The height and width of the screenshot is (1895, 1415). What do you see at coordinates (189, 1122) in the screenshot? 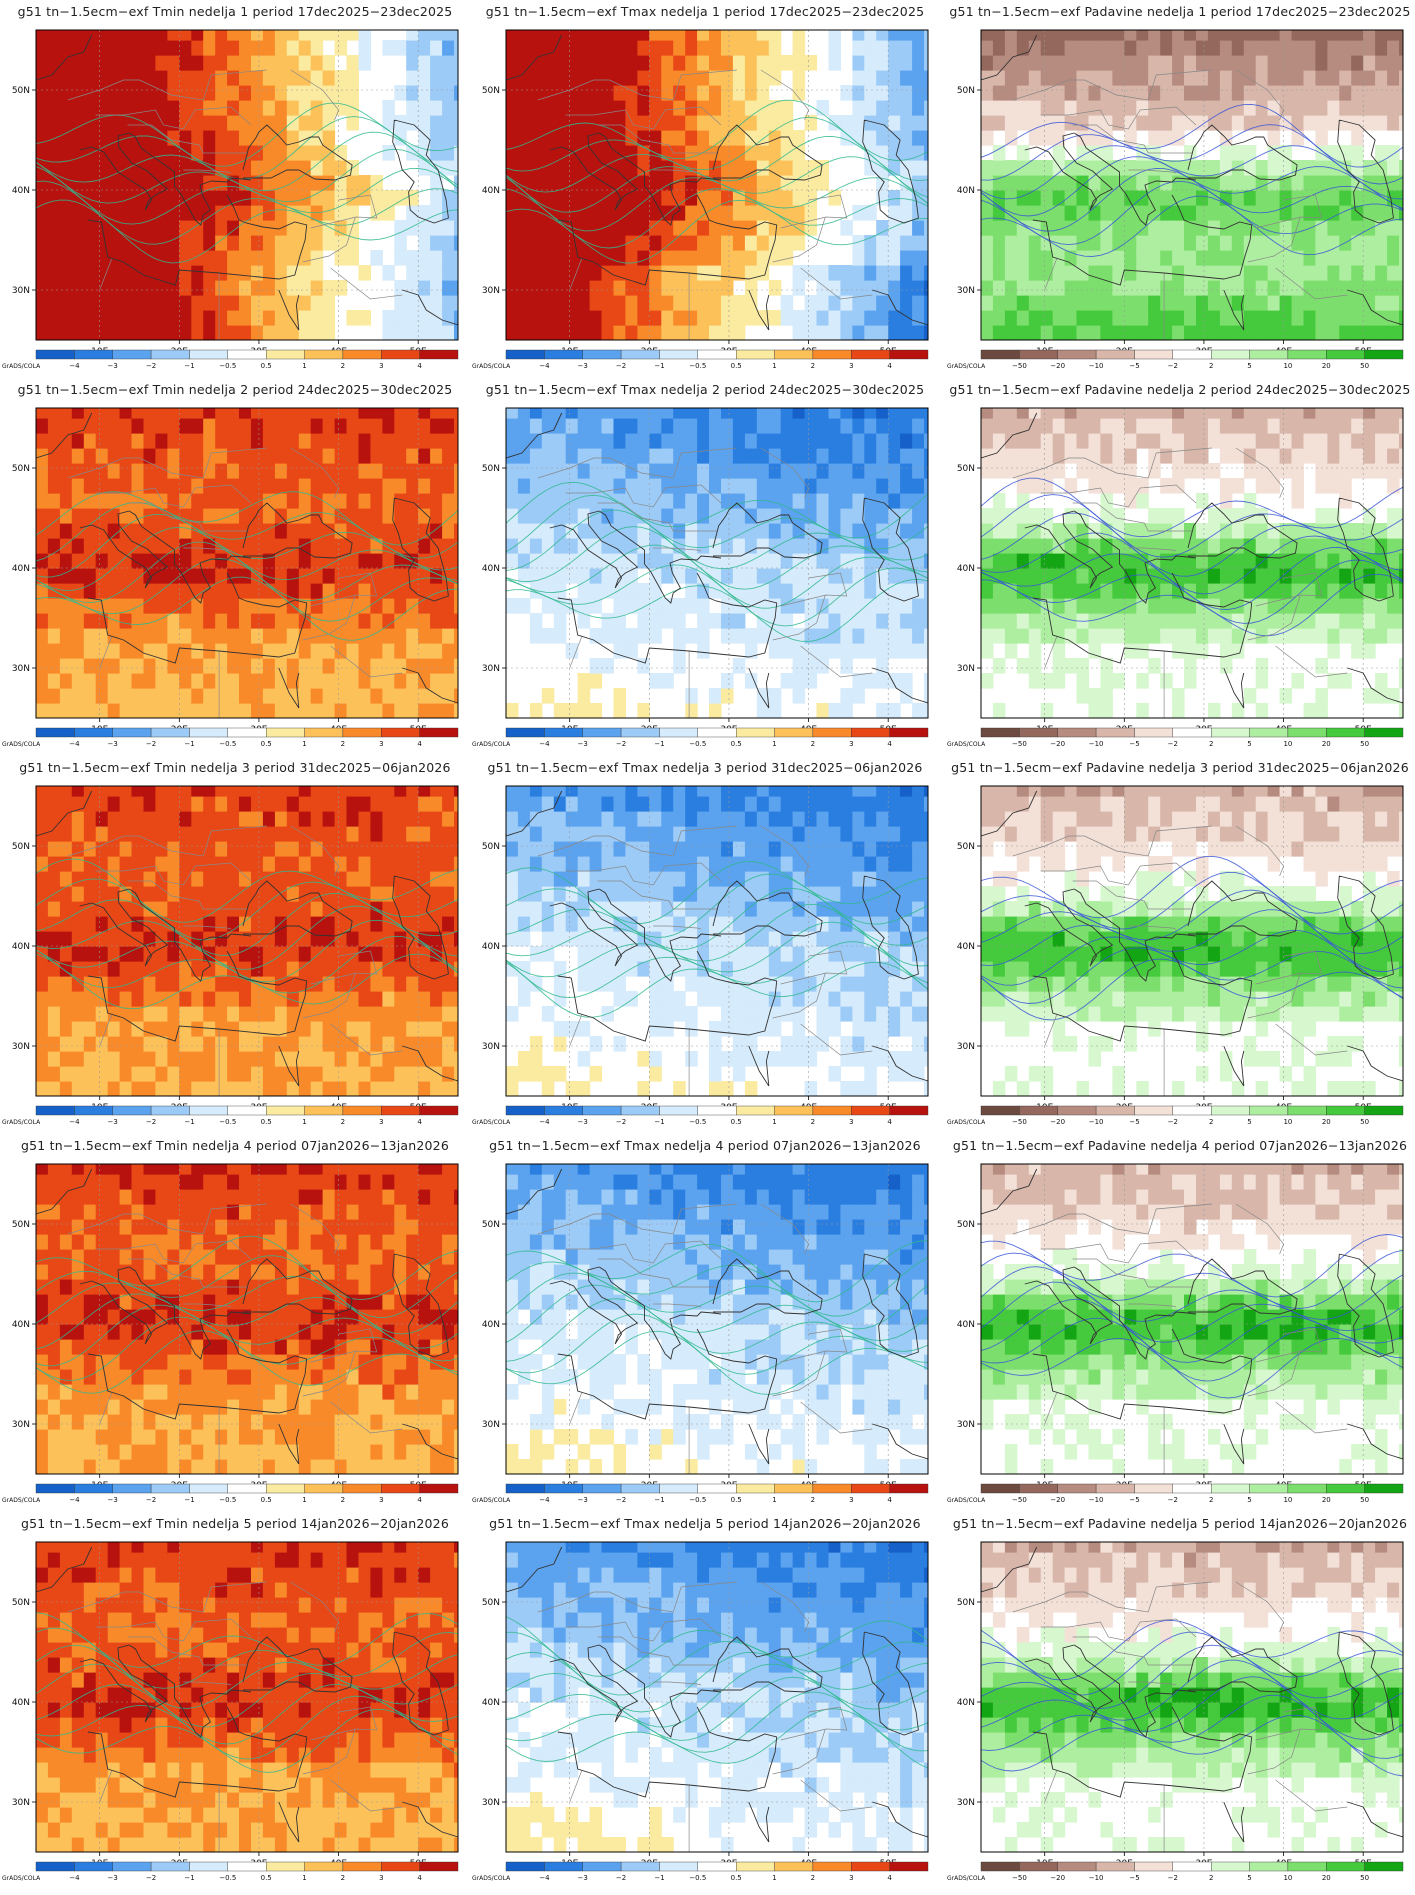
I see `colorbar-tick-label: −1` at bounding box center [189, 1122].